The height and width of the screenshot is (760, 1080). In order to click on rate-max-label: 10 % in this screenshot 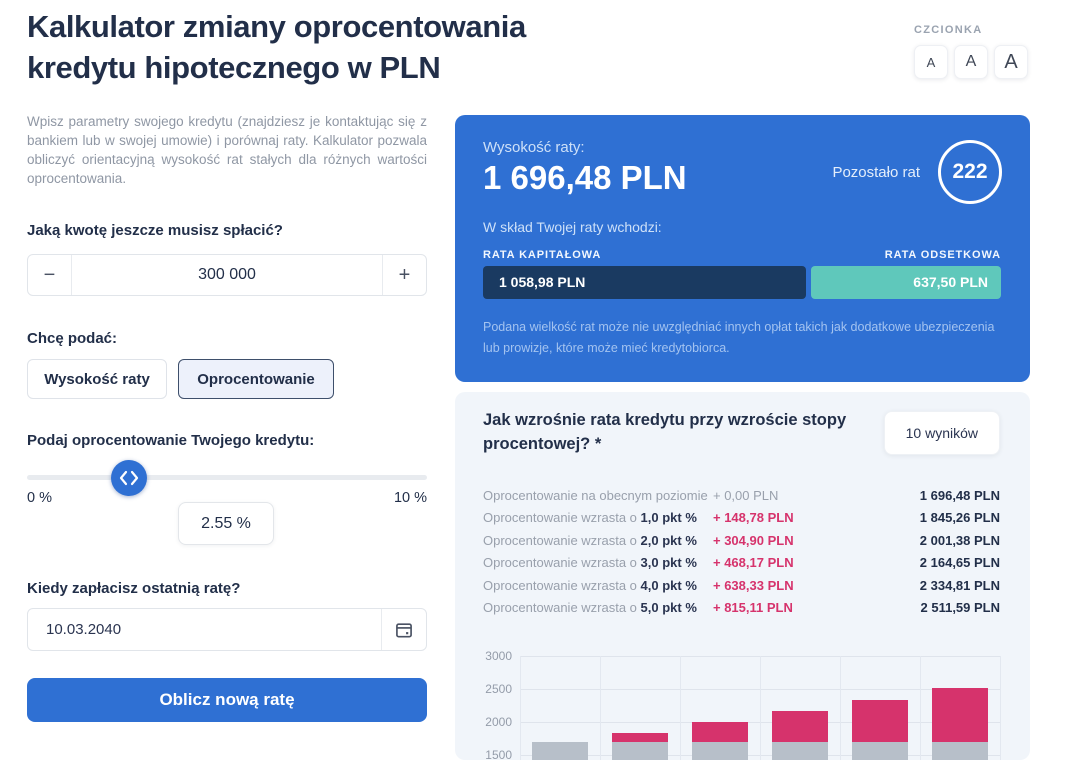, I will do `click(410, 498)`.